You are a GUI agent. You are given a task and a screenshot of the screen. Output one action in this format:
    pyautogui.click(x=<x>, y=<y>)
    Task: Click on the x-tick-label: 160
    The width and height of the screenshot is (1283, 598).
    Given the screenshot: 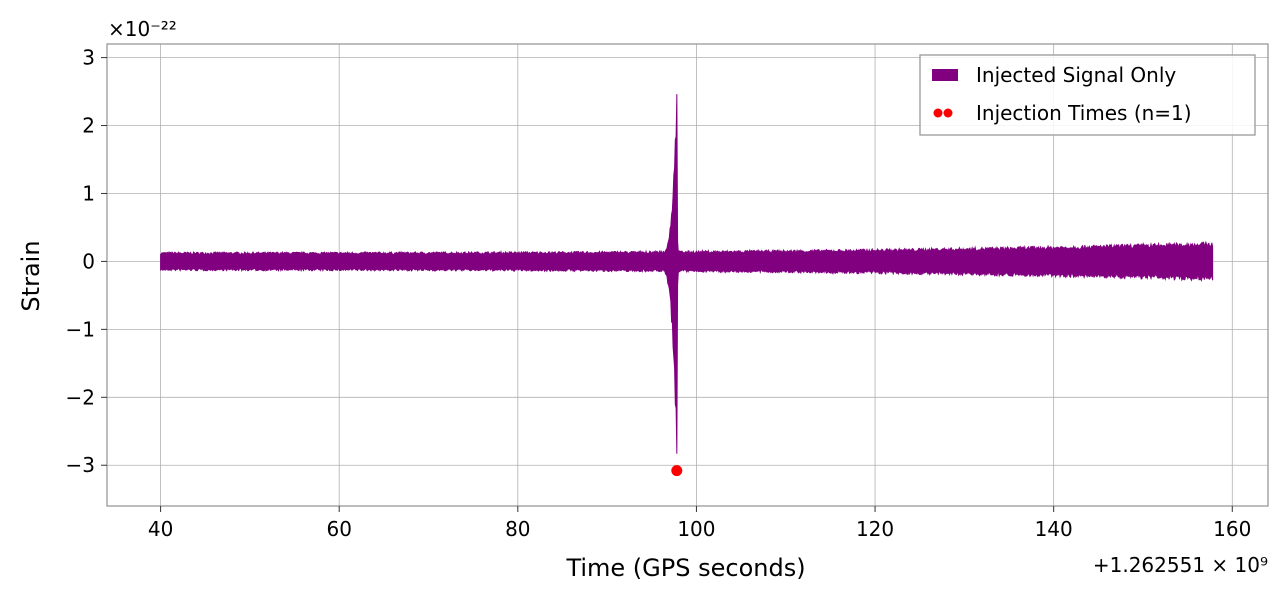 What is the action you would take?
    pyautogui.click(x=1232, y=529)
    